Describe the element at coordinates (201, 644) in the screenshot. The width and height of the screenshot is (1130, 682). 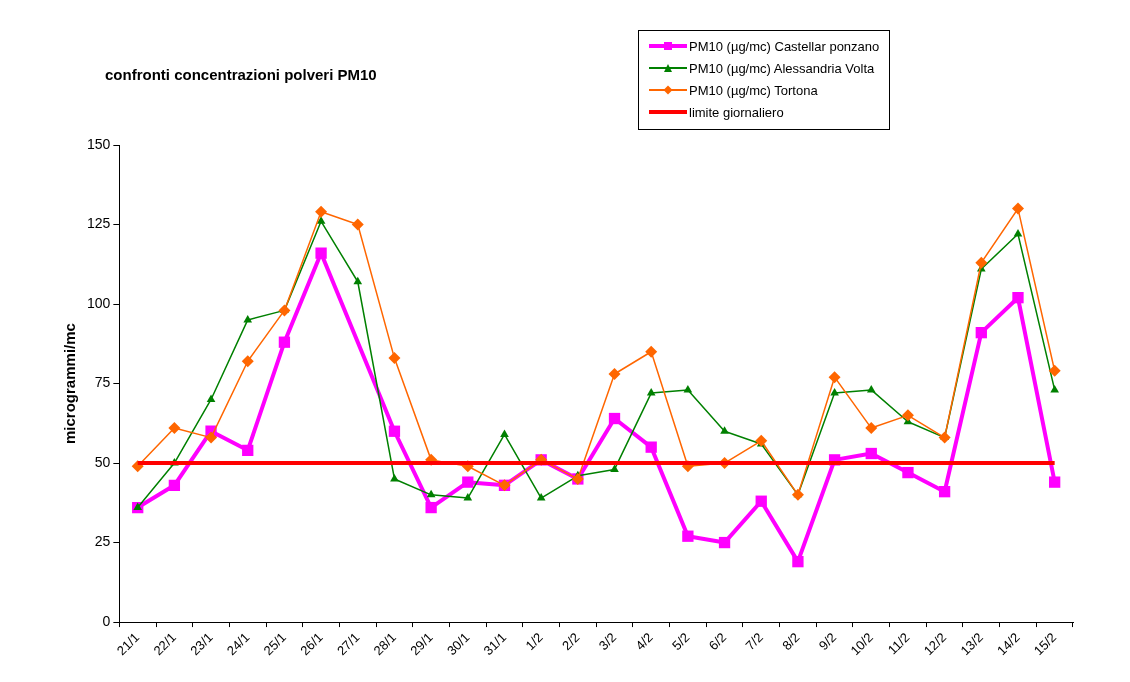
I see `x-tick-label: 23/1` at that location.